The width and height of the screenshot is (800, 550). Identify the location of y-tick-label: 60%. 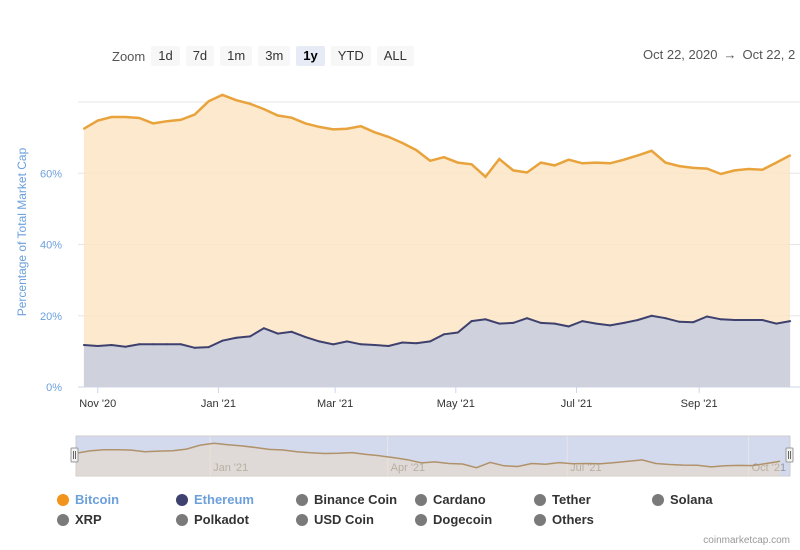
(51, 174).